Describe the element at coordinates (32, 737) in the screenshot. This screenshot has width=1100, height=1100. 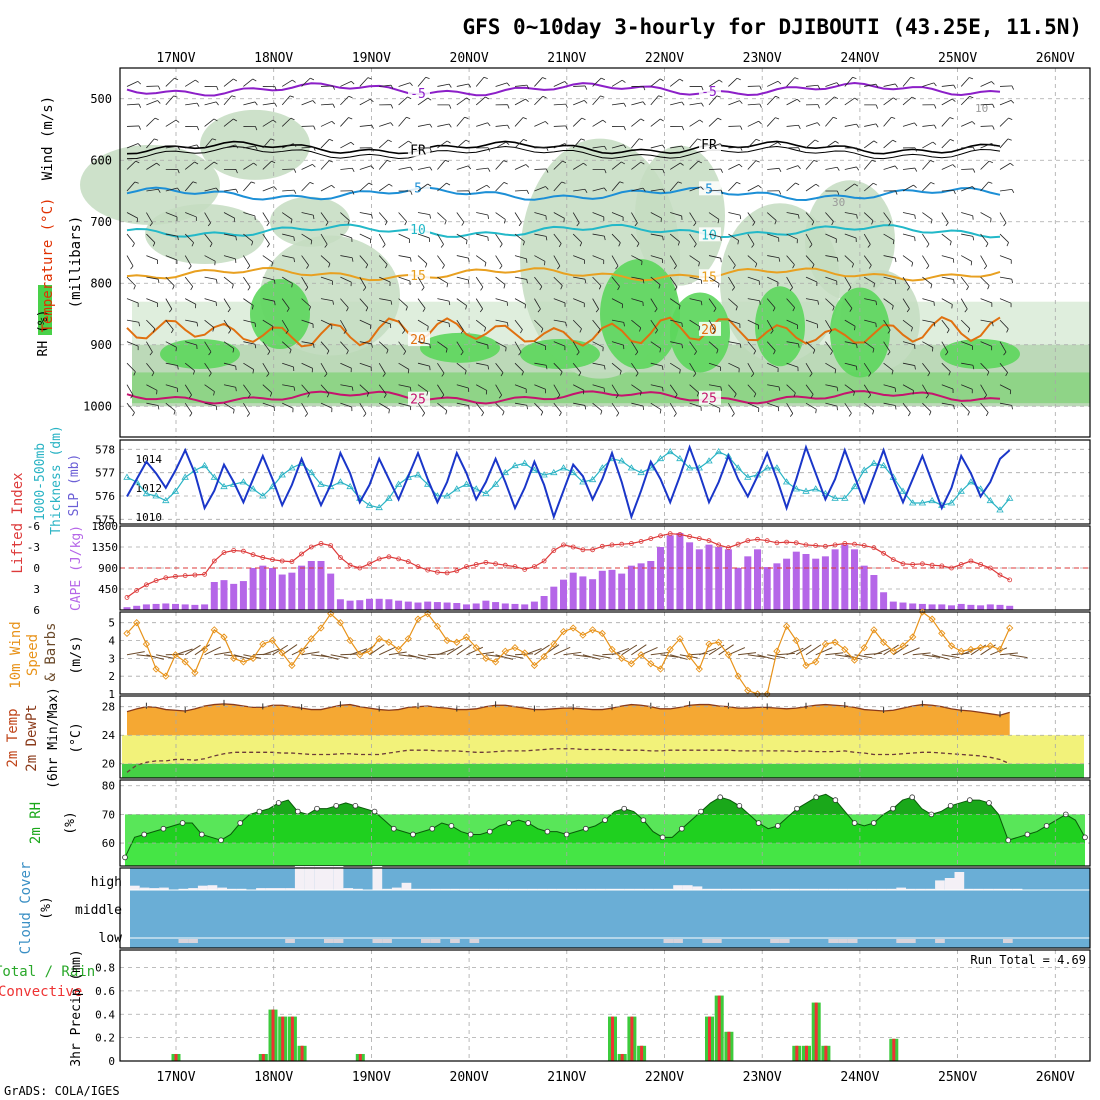
I see `temp-axis-label: 2m DewPt` at that location.